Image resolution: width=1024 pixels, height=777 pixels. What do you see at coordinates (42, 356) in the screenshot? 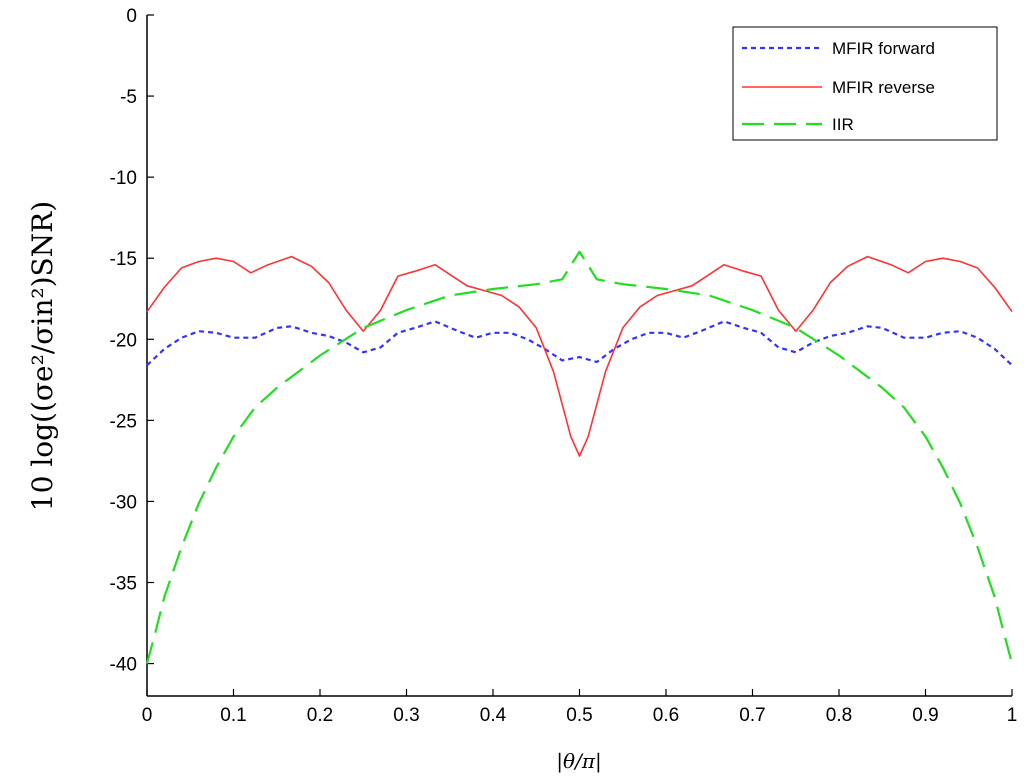
I see `y-axis-title: 10 log((σe²/σin²)SNR)` at bounding box center [42, 356].